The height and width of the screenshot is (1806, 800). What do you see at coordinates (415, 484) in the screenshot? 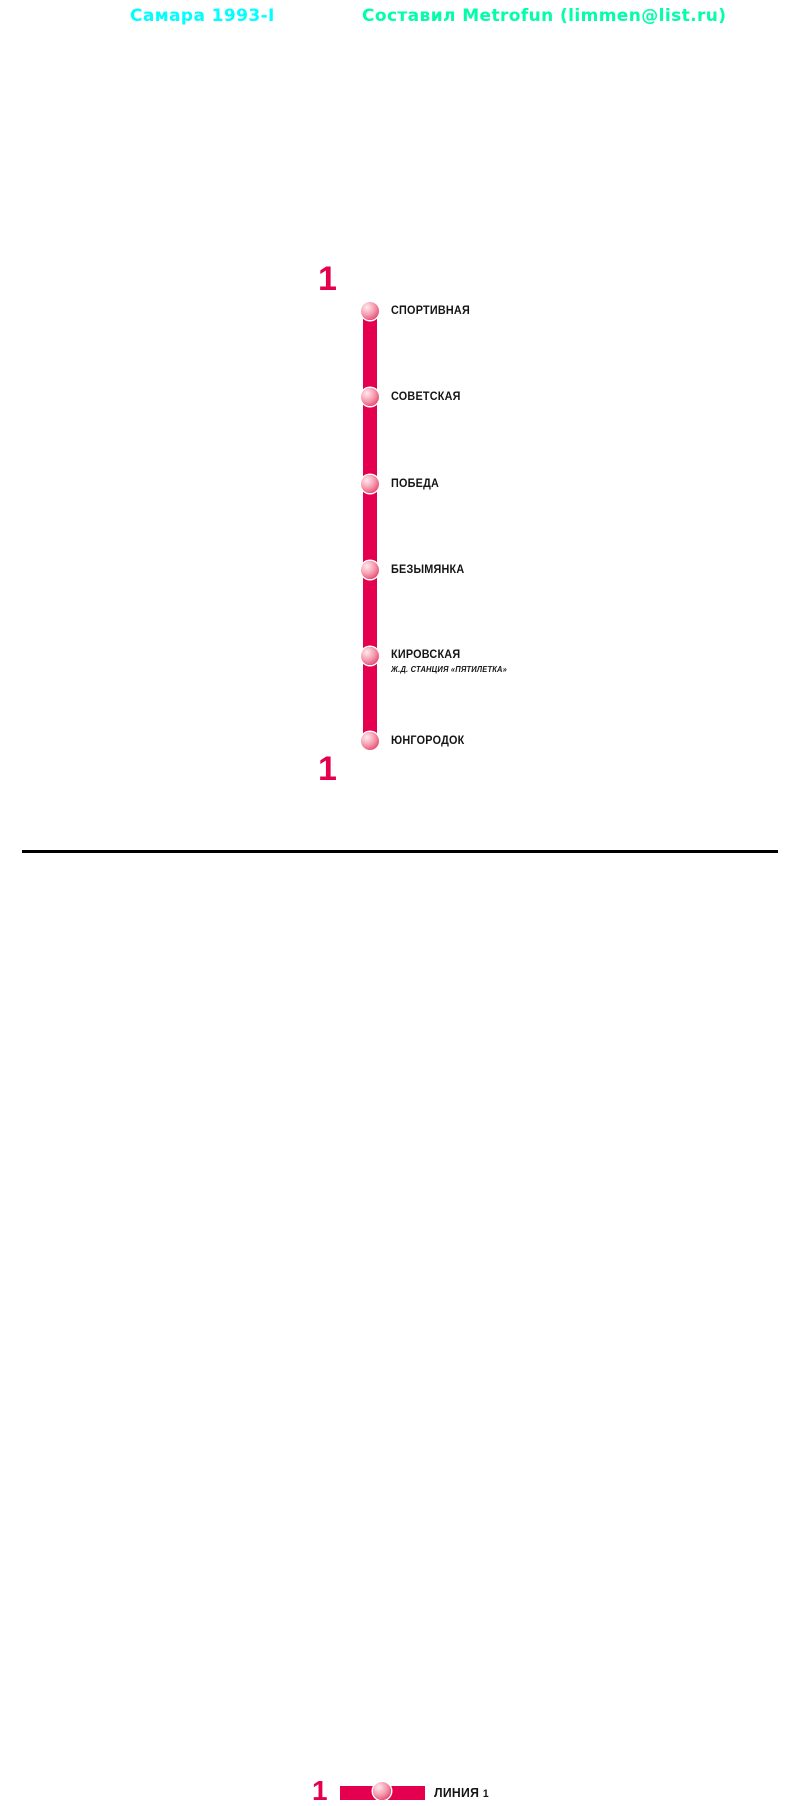
I see `station-label: ПОБЕДА` at bounding box center [415, 484].